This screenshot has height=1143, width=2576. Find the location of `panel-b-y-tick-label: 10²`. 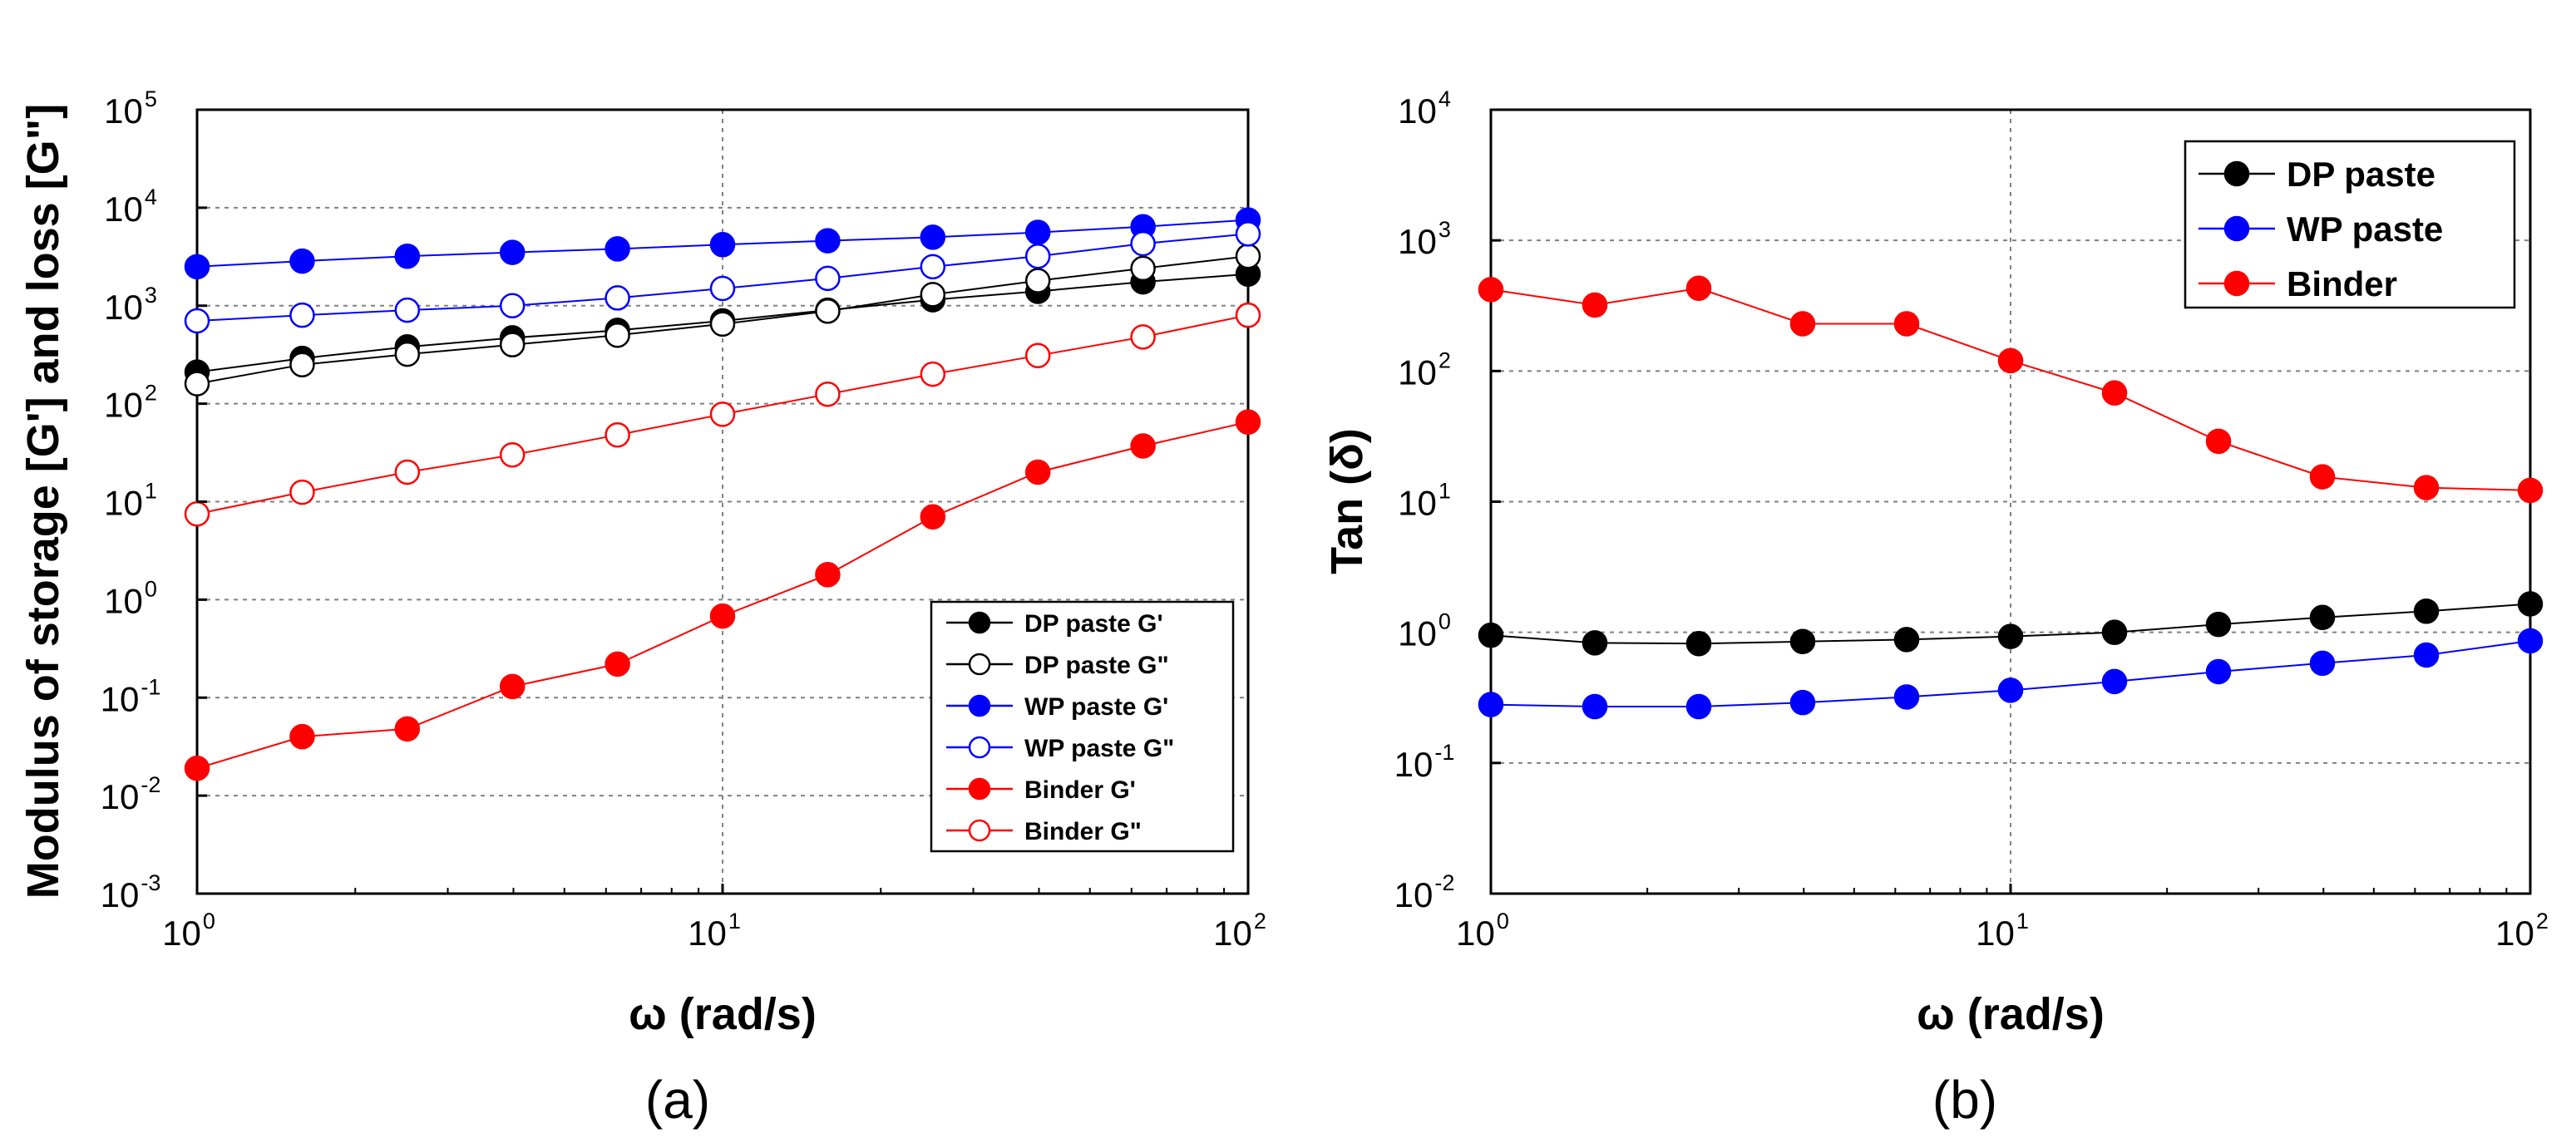

panel-b-y-tick-label: 10² is located at coordinates (1424, 369).